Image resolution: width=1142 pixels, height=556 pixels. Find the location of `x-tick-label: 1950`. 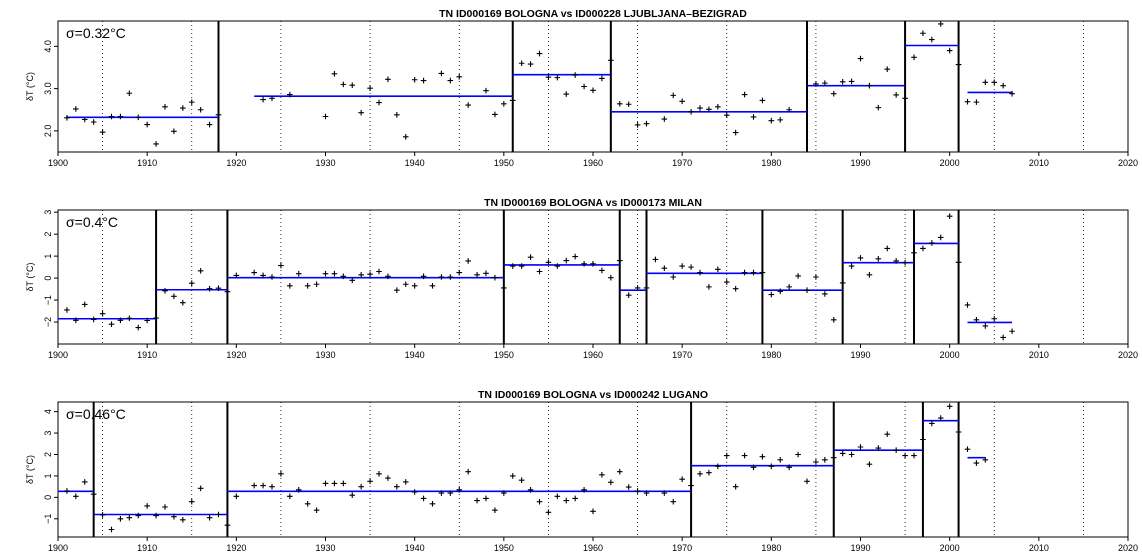

x-tick-label: 1950 is located at coordinates (504, 355).